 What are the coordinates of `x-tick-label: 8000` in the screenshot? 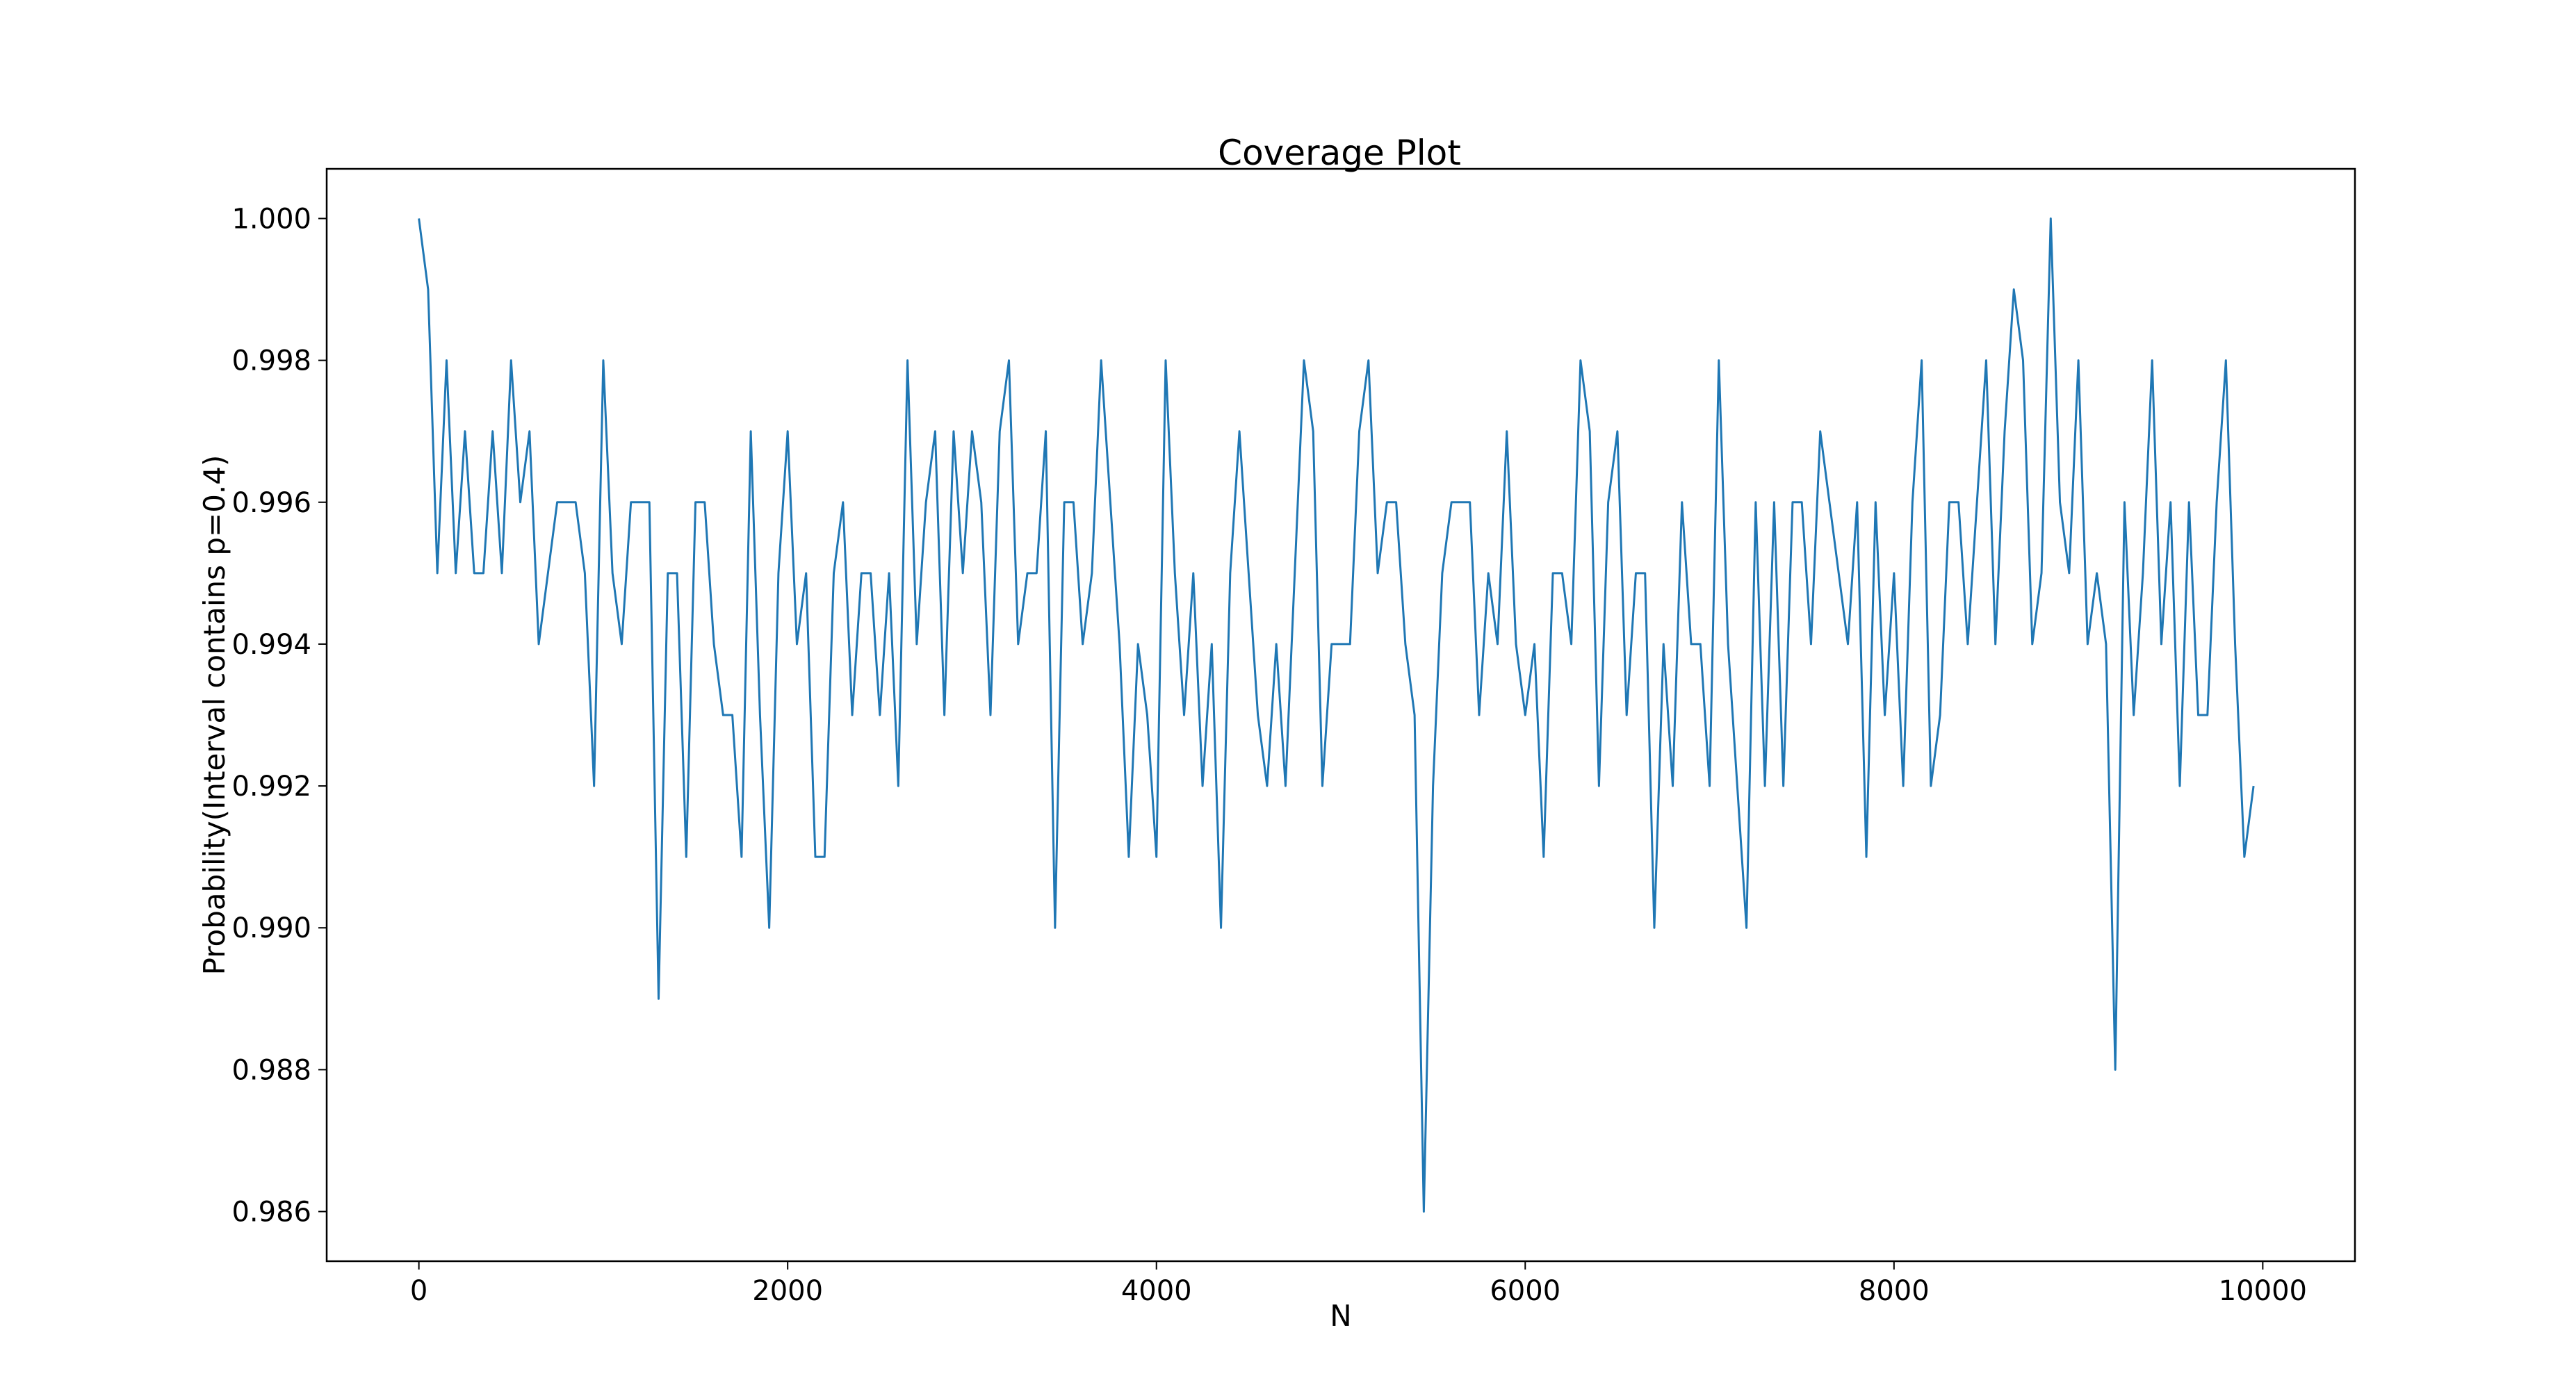 It's located at (1894, 1291).